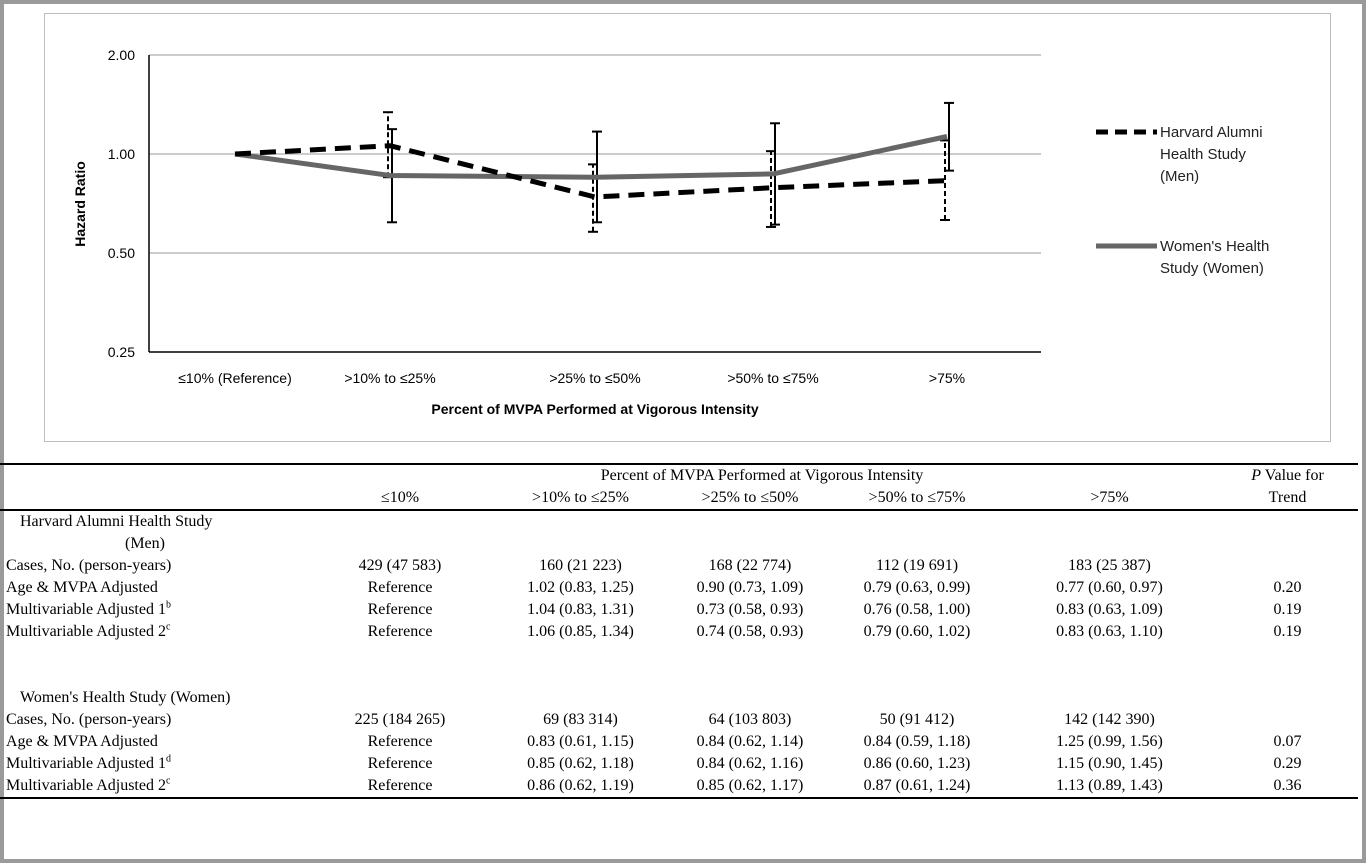 This screenshot has height=863, width=1366. Describe the element at coordinates (1109, 741) in the screenshot. I see `table-cell: 1.25 (0.99, 1.56)` at that location.